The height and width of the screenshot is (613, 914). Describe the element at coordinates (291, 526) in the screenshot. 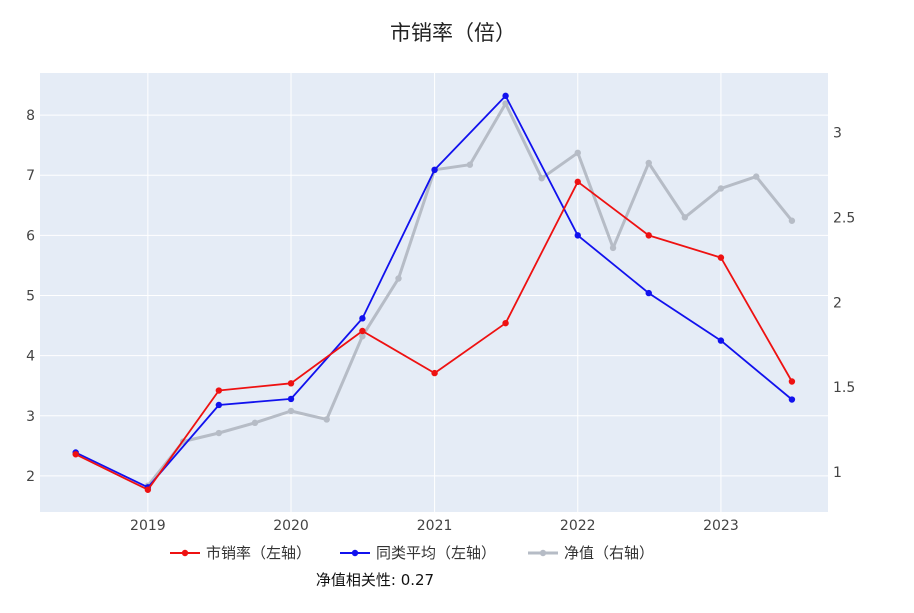

I see `x-tick-label: 2020` at that location.